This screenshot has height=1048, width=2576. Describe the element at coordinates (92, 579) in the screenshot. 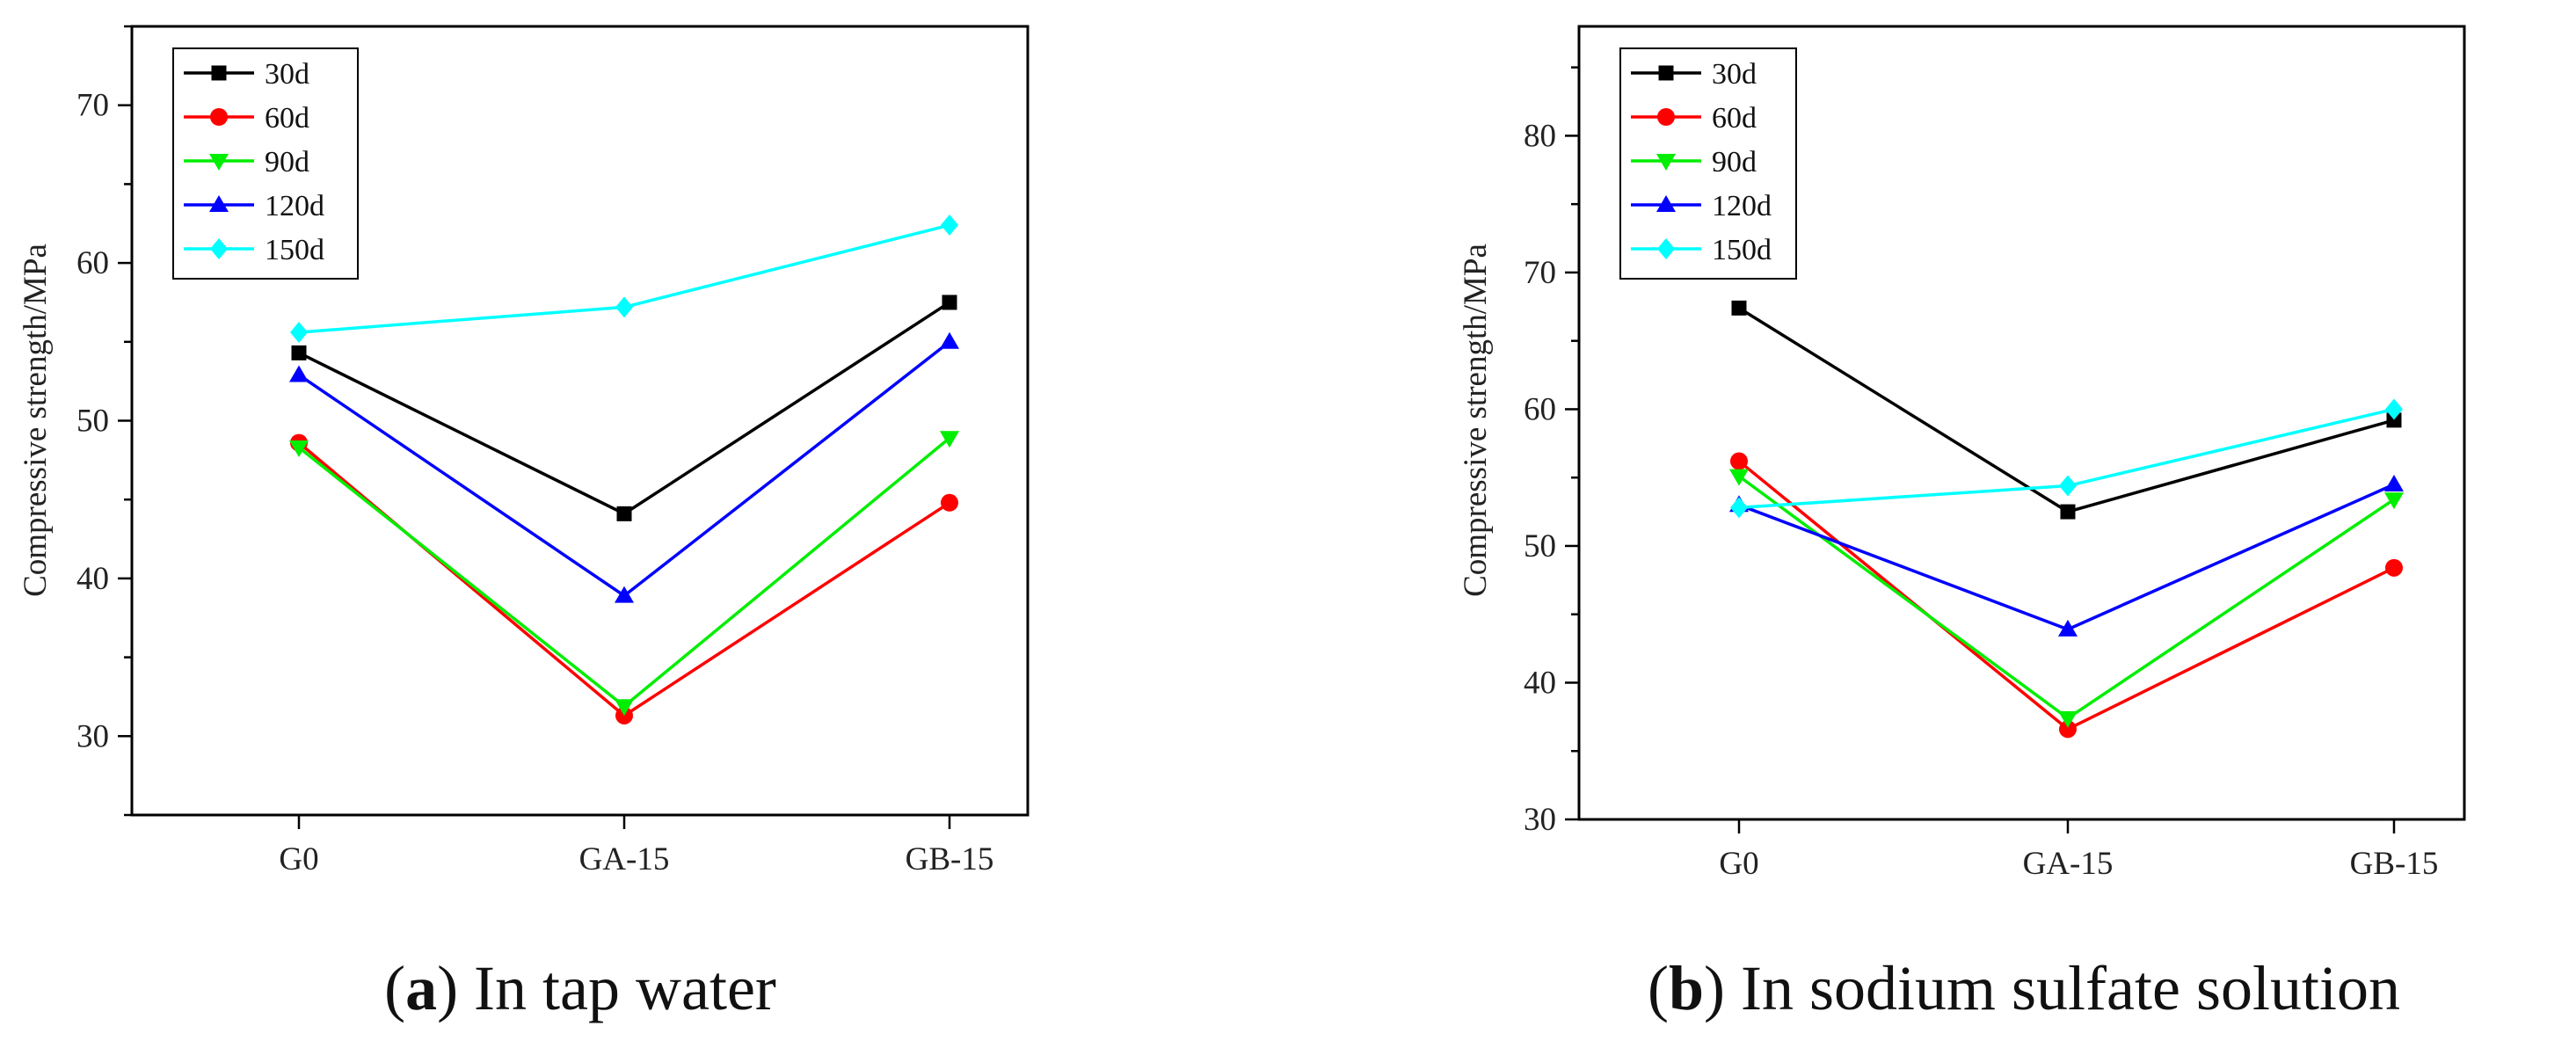

I see `panel-a-y-tick-label: 40` at that location.